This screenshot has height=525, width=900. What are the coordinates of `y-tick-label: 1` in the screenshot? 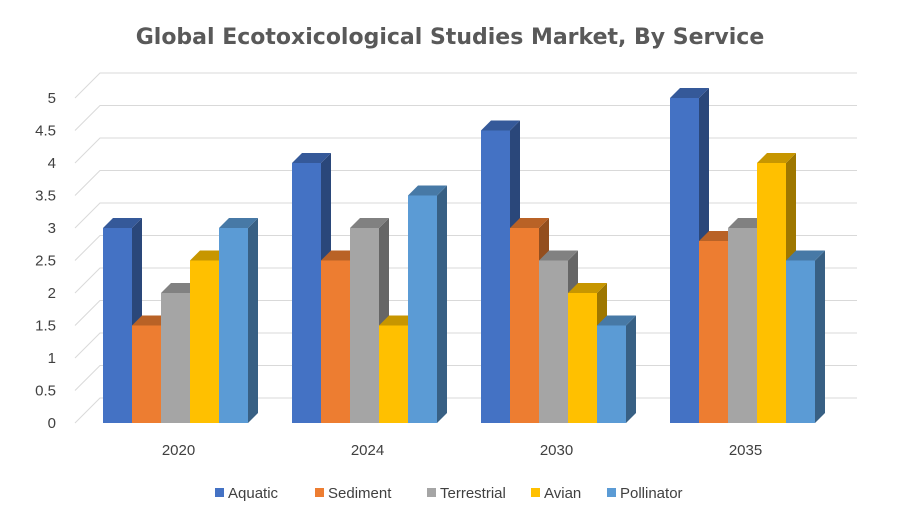 It's located at (52, 358).